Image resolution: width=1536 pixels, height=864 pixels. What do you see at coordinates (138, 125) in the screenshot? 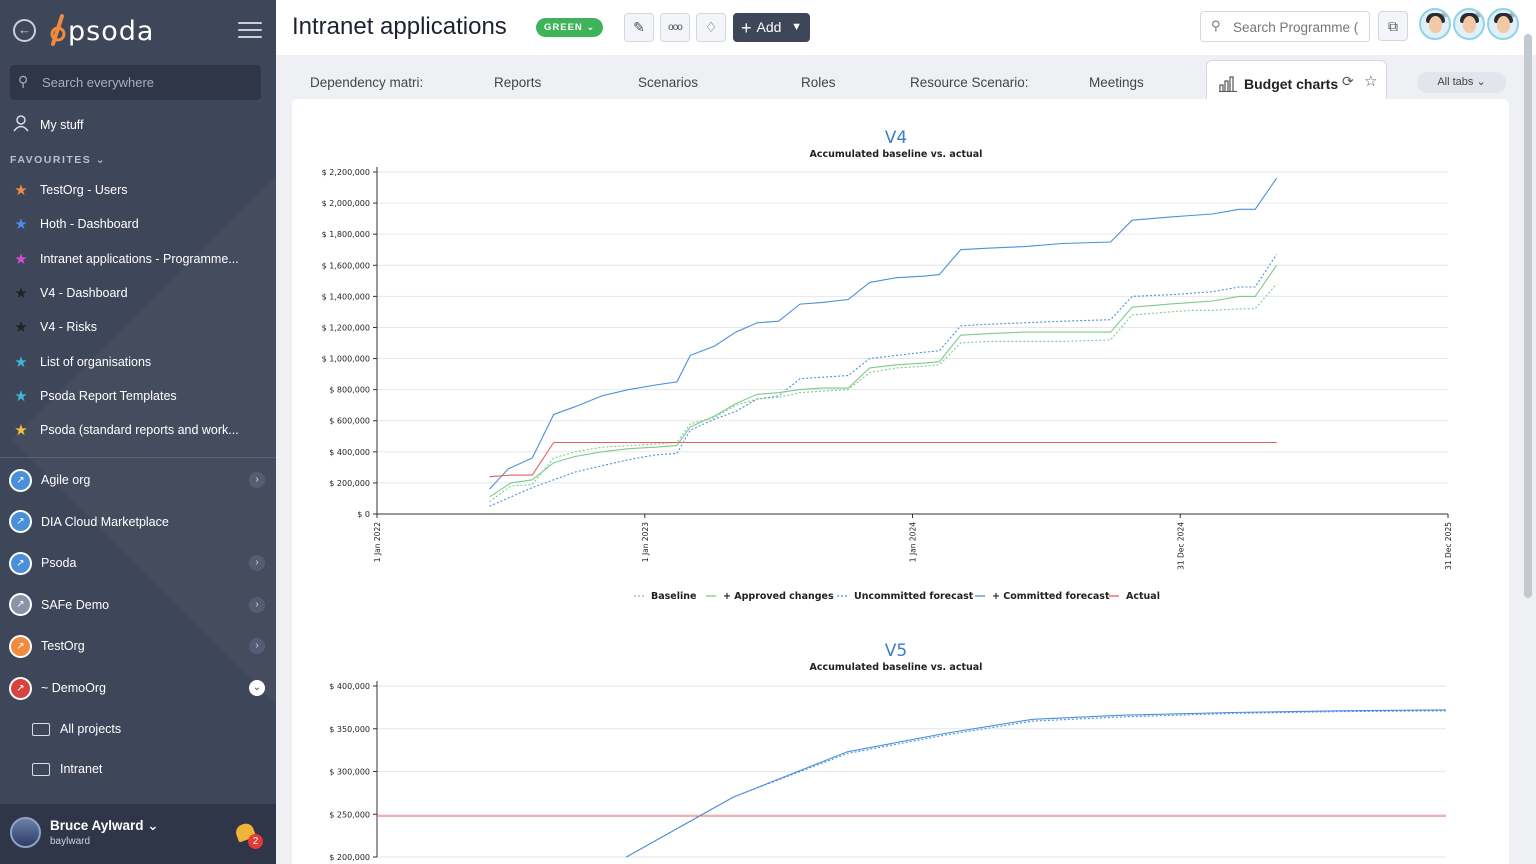
I see `my-stuff-link: My stuff` at bounding box center [138, 125].